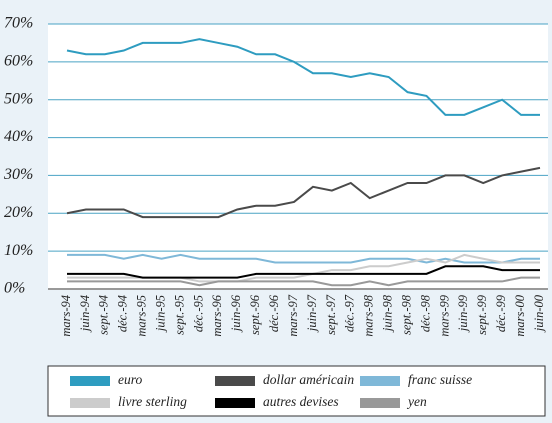 This screenshot has height=423, width=552. What do you see at coordinates (130, 379) in the screenshot?
I see `legend-label: euro` at bounding box center [130, 379].